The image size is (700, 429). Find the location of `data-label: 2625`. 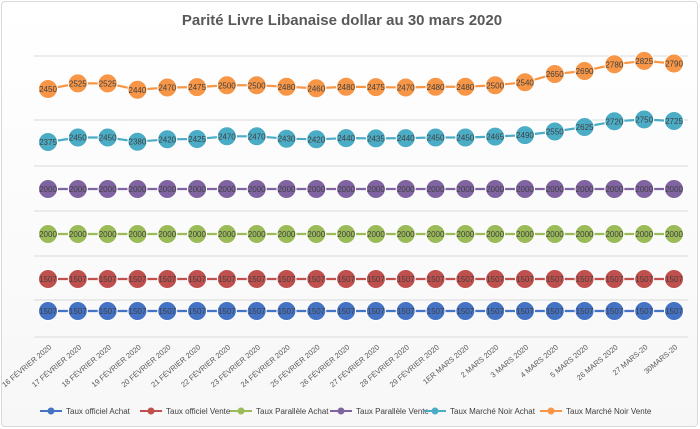

data-label: 2625 is located at coordinates (585, 127).